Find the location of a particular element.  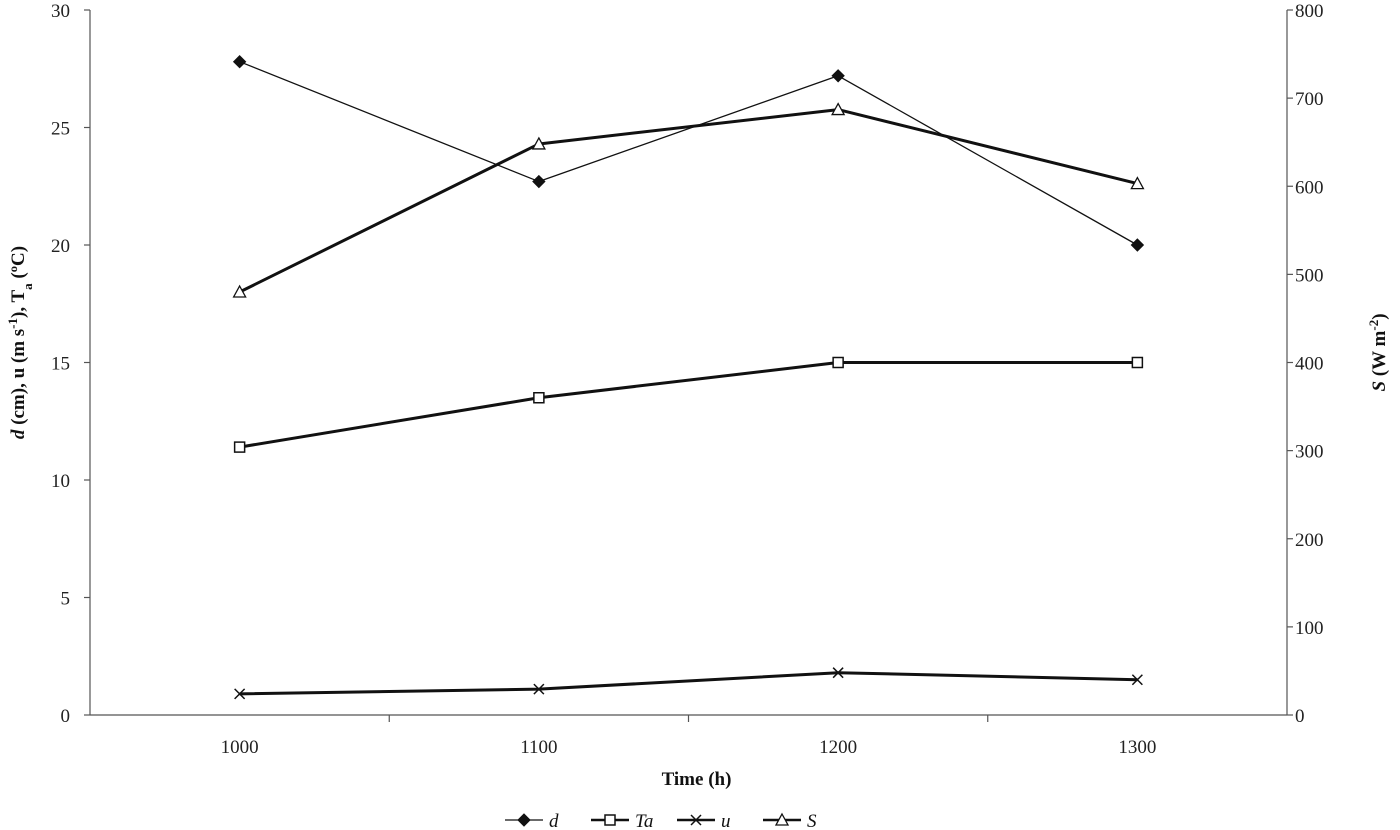

legend-item-S: S is located at coordinates (790, 820).